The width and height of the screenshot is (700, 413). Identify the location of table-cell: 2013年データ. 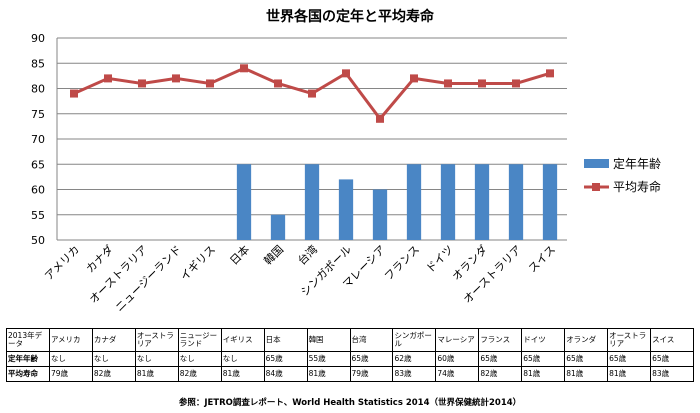
(28, 340).